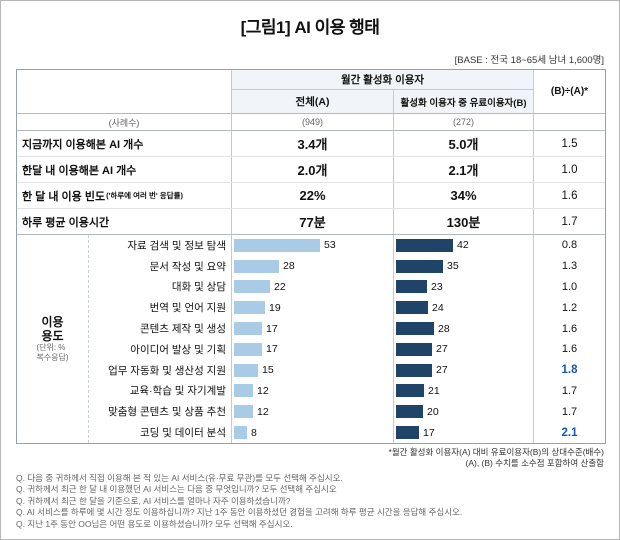  Describe the element at coordinates (569, 122) in the screenshot. I see `sample-size-ratio-empty` at that location.